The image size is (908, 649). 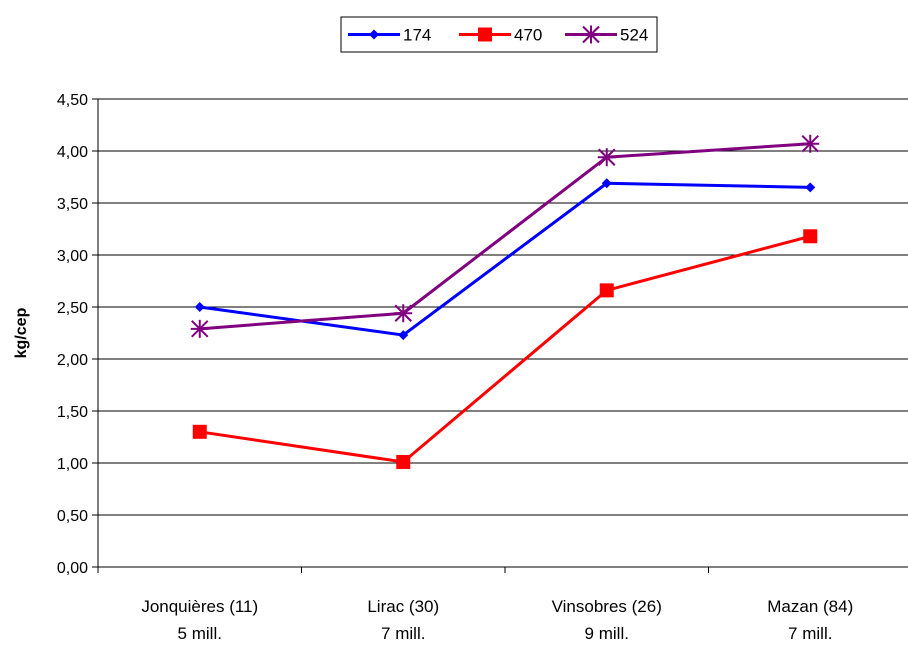 What do you see at coordinates (389, 35) in the screenshot?
I see `legend-entry: 174` at bounding box center [389, 35].